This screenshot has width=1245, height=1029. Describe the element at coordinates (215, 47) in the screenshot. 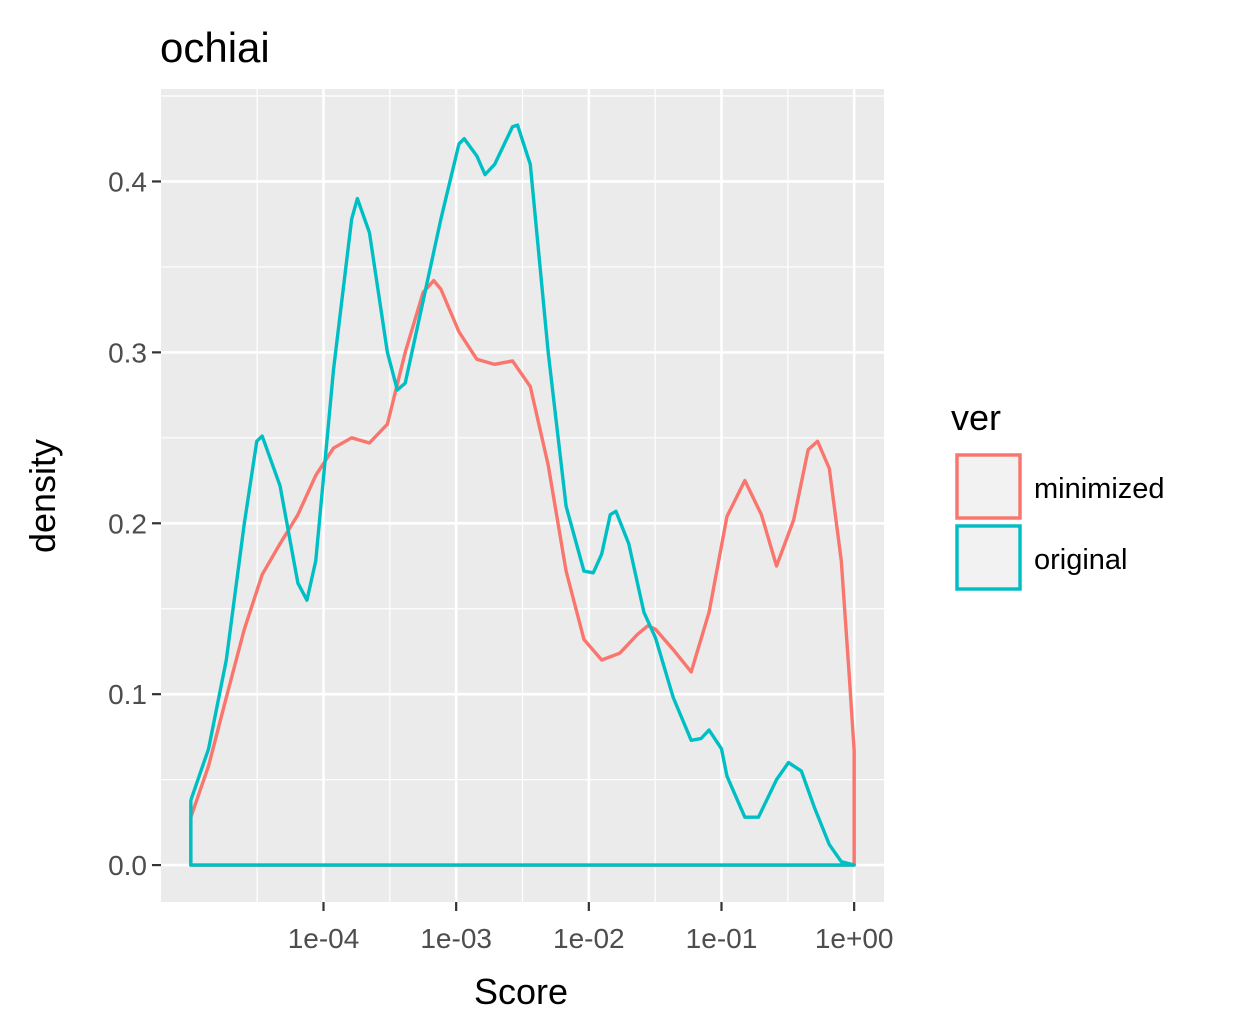

I see `chart-title: ochiai` at that location.